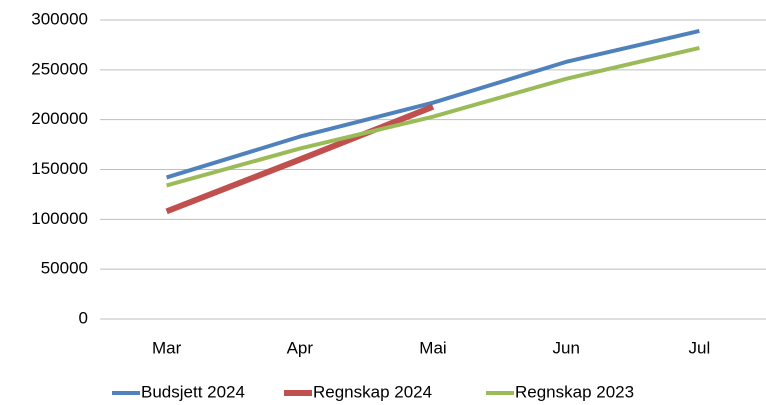  I want to click on x-tick-label: Mar, so click(167, 347).